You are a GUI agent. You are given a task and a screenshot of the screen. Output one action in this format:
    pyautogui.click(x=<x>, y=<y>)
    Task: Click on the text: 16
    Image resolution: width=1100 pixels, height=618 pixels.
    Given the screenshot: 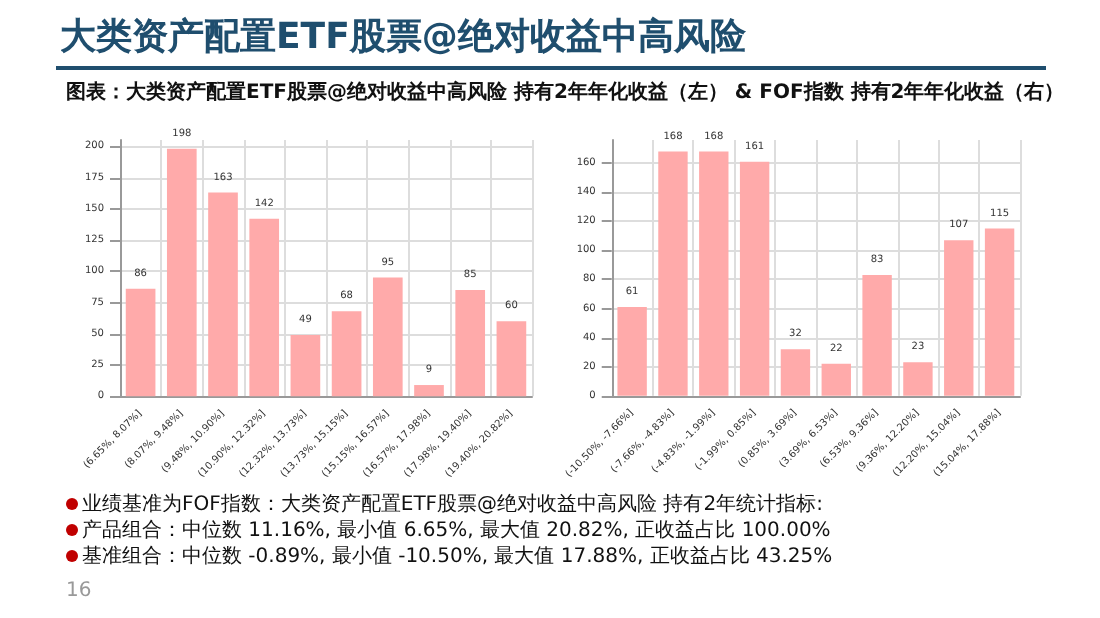 What is the action you would take?
    pyautogui.click(x=79, y=591)
    